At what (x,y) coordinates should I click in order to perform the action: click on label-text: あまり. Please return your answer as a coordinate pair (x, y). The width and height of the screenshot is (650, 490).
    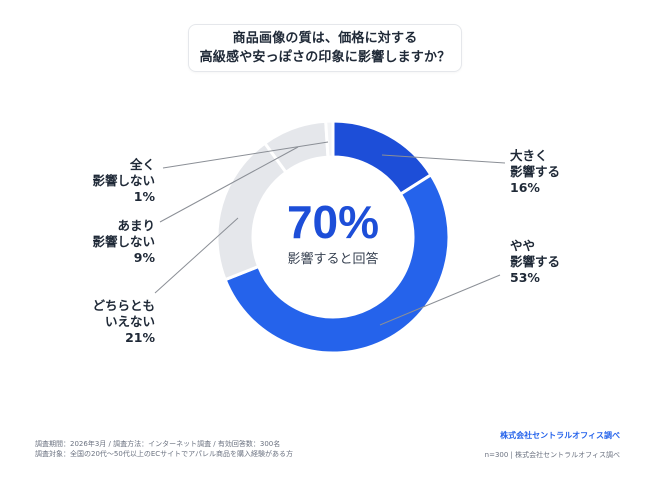
    Looking at the image, I should click on (136, 225).